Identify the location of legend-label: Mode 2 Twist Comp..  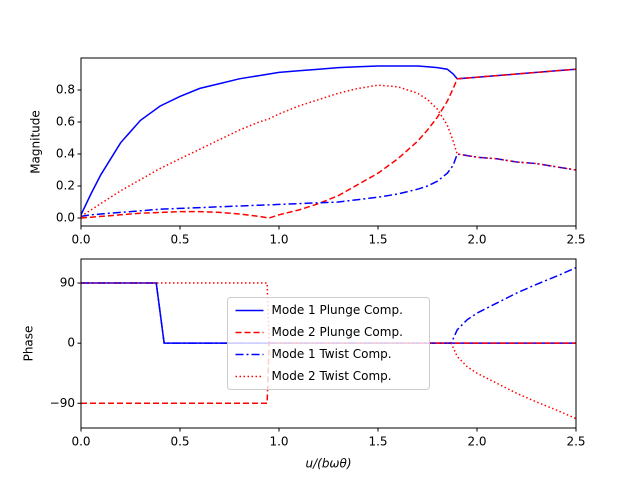
(332, 376).